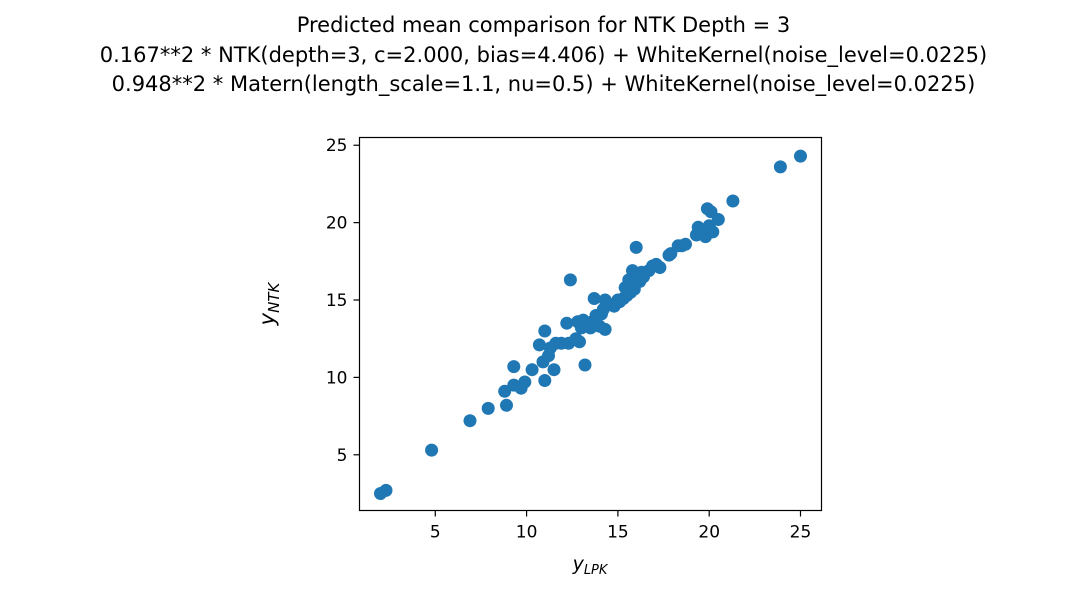 The width and height of the screenshot is (1087, 589). I want to click on y-axis-label-sub: NTK, so click(274, 297).